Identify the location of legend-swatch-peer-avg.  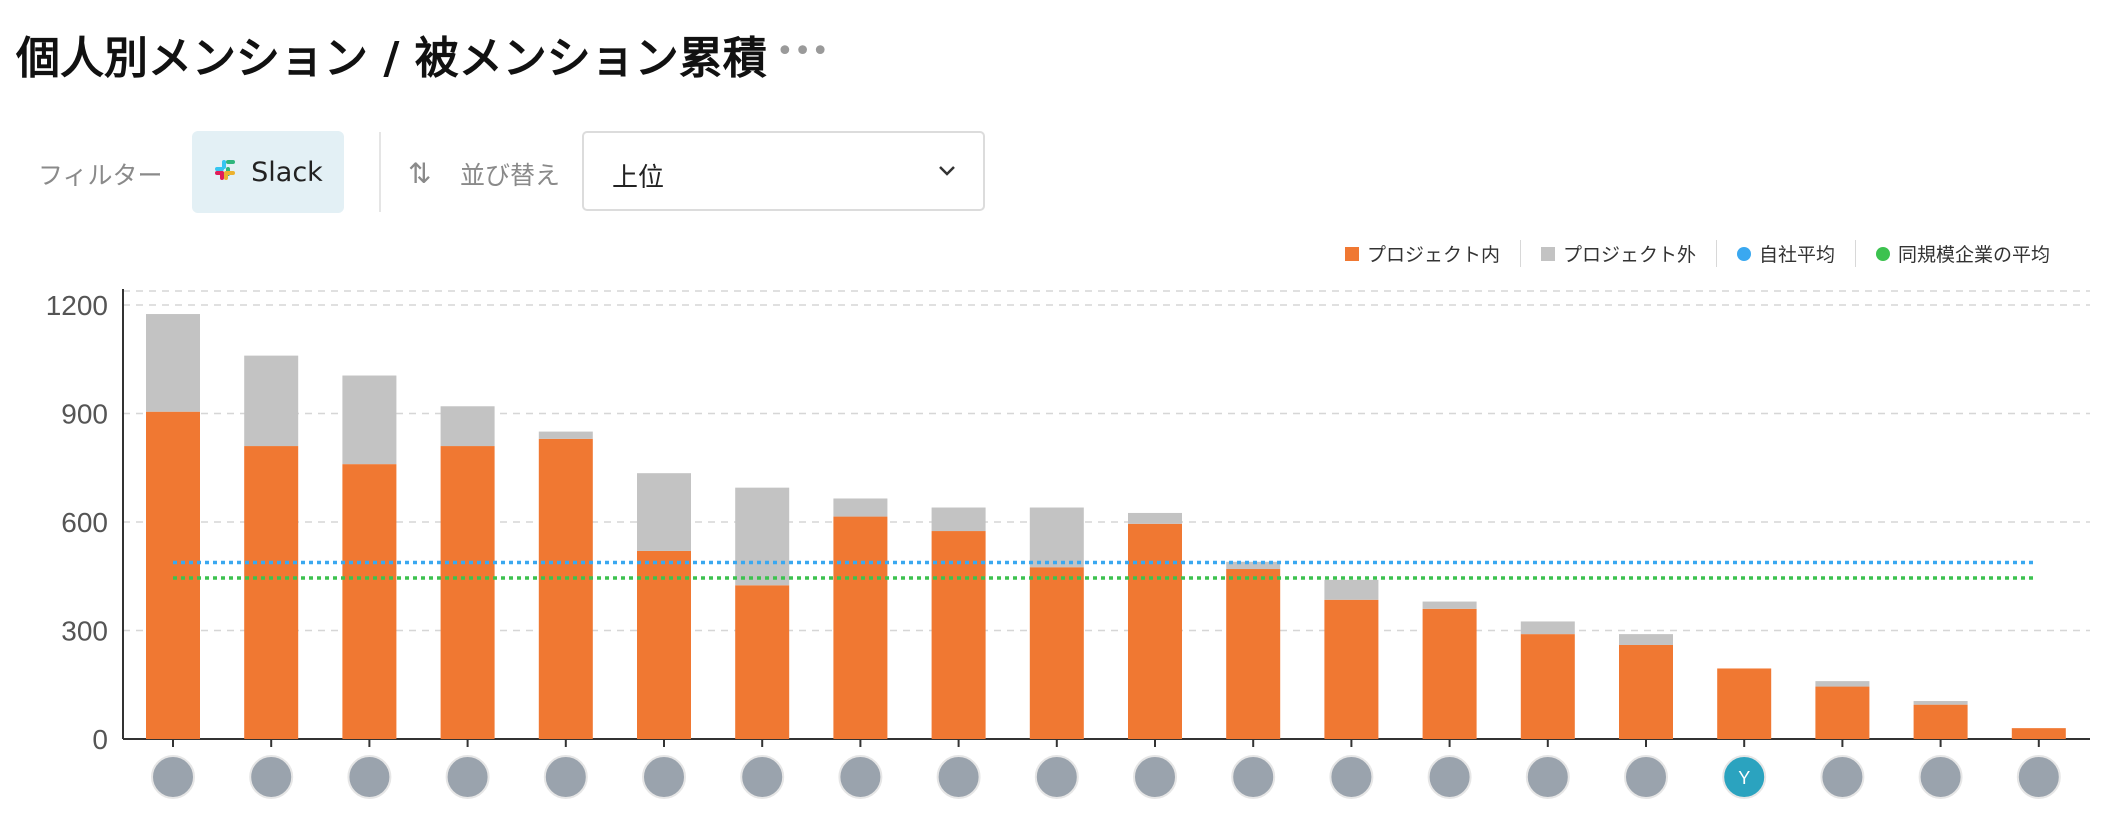
(1882, 253).